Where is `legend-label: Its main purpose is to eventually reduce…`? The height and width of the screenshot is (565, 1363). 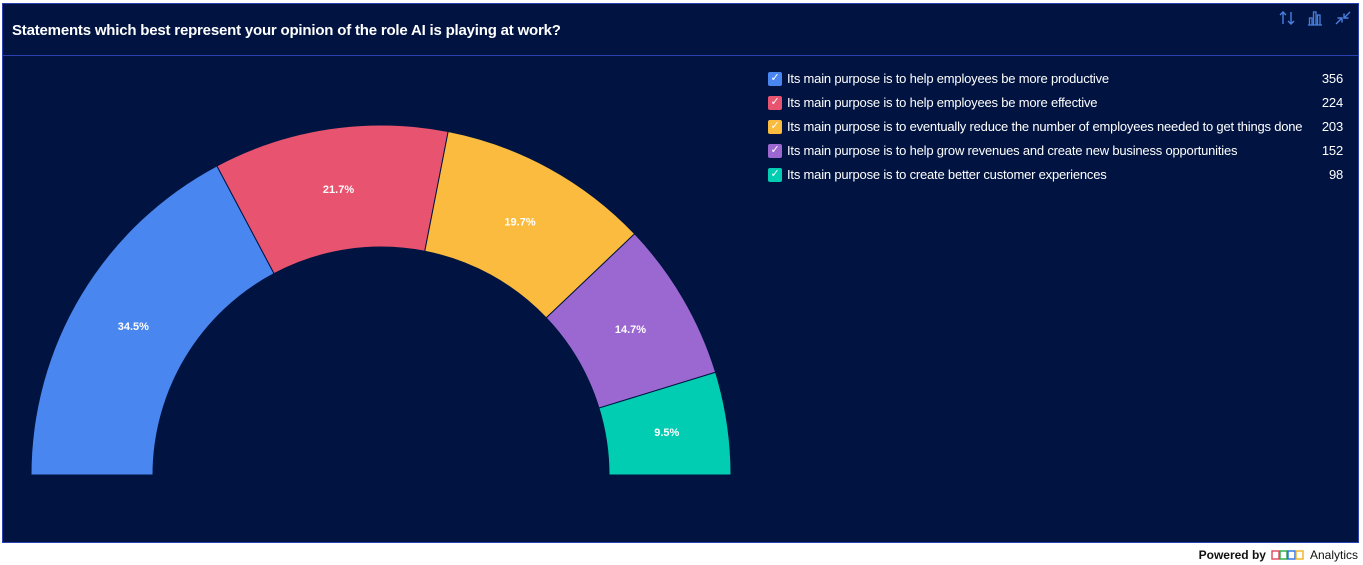
legend-label: Its main purpose is to eventually reduce… is located at coordinates (1045, 126).